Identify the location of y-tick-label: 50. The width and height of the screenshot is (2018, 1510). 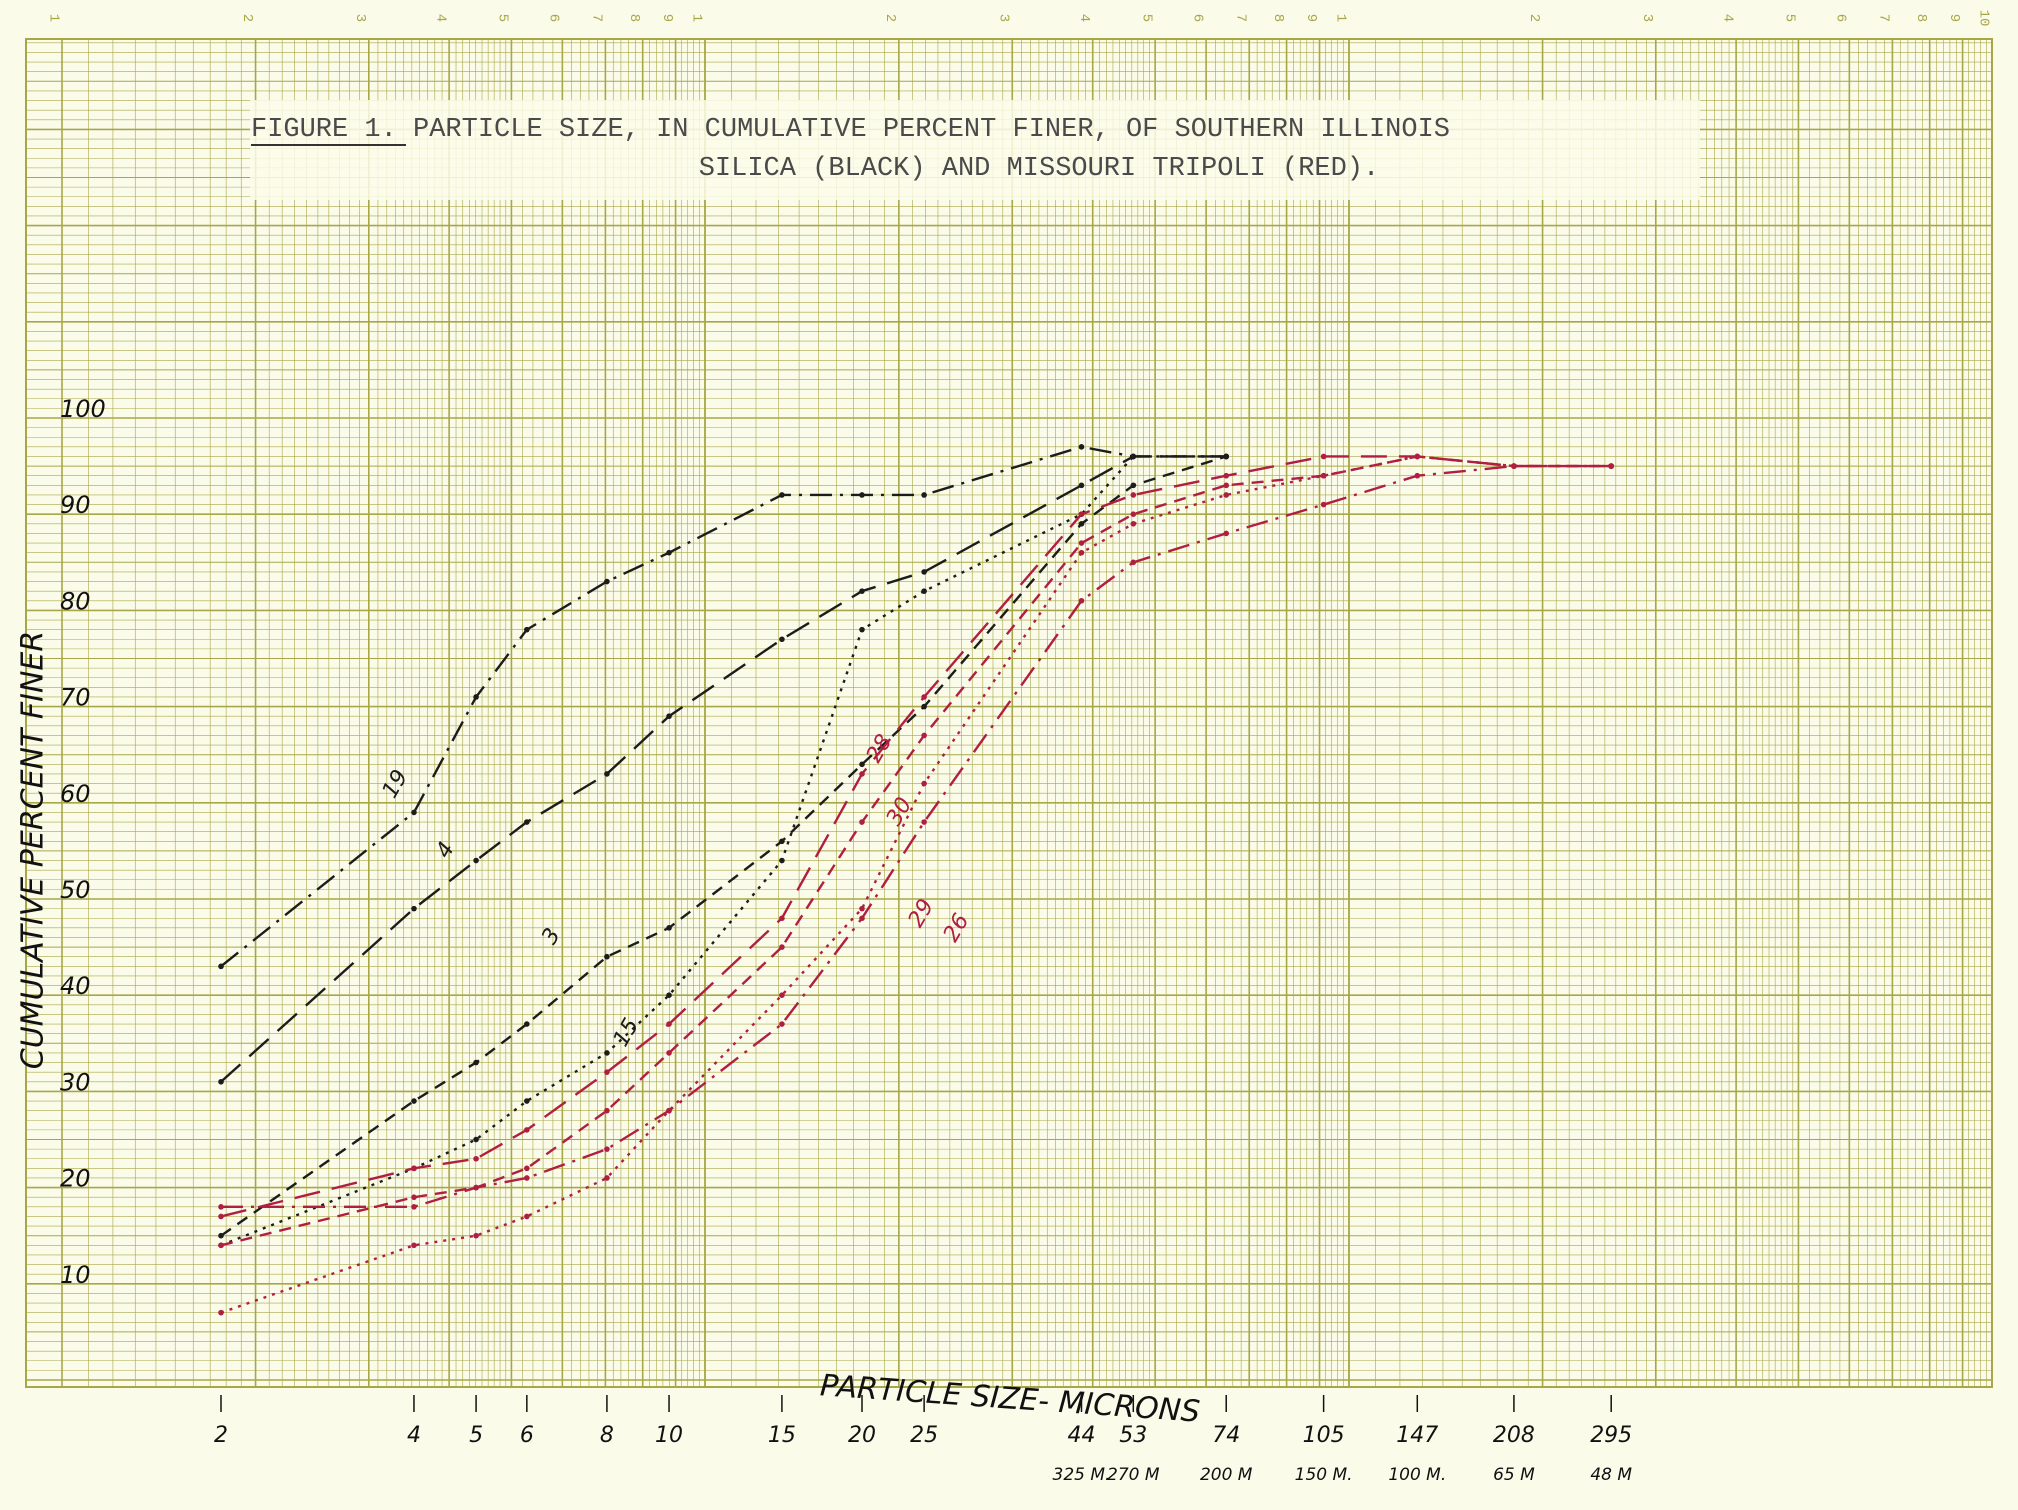
(75, 890).